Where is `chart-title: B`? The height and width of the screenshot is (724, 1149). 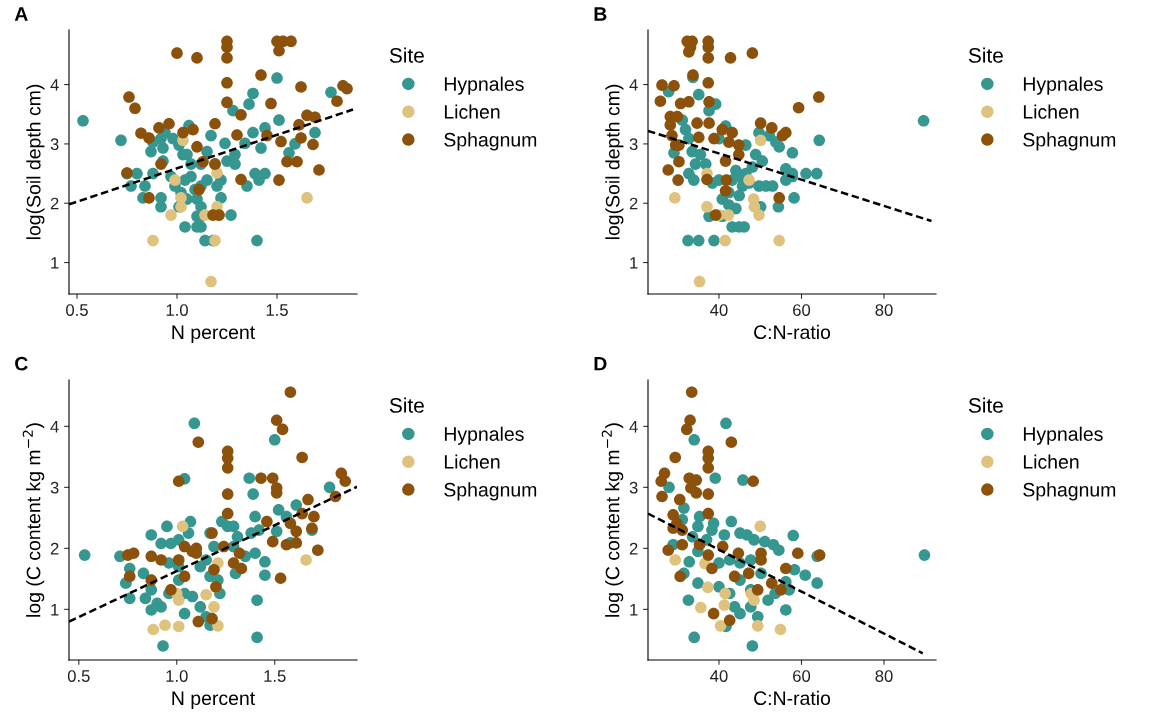
chart-title: B is located at coordinates (600, 14).